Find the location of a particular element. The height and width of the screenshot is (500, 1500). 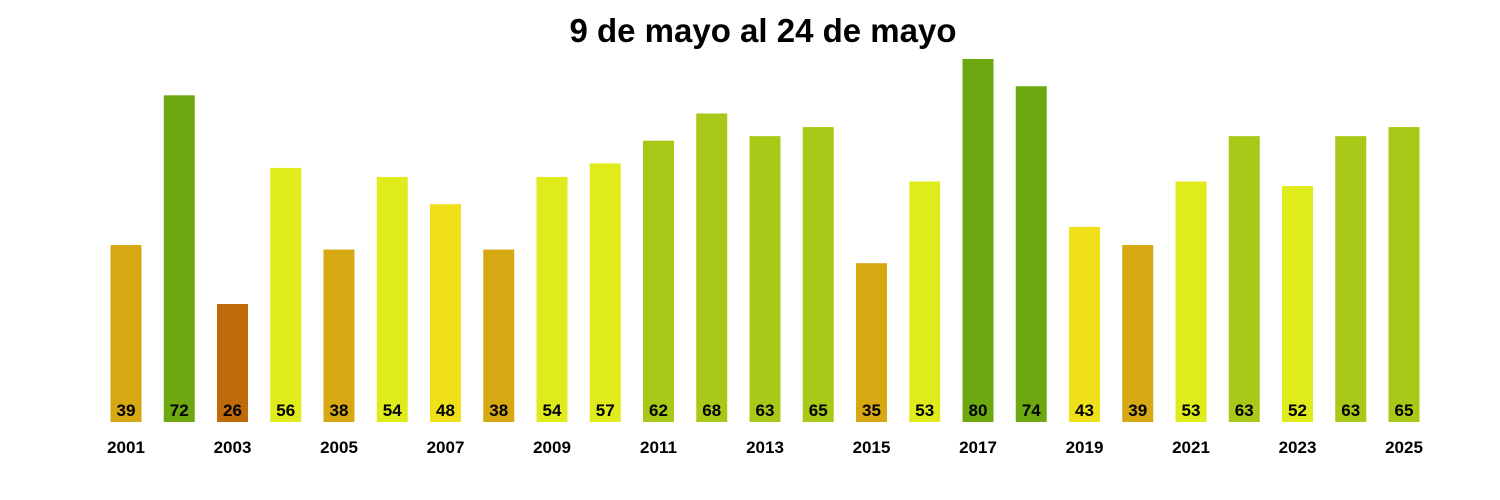

data-label-2009: 54 is located at coordinates (552, 410).